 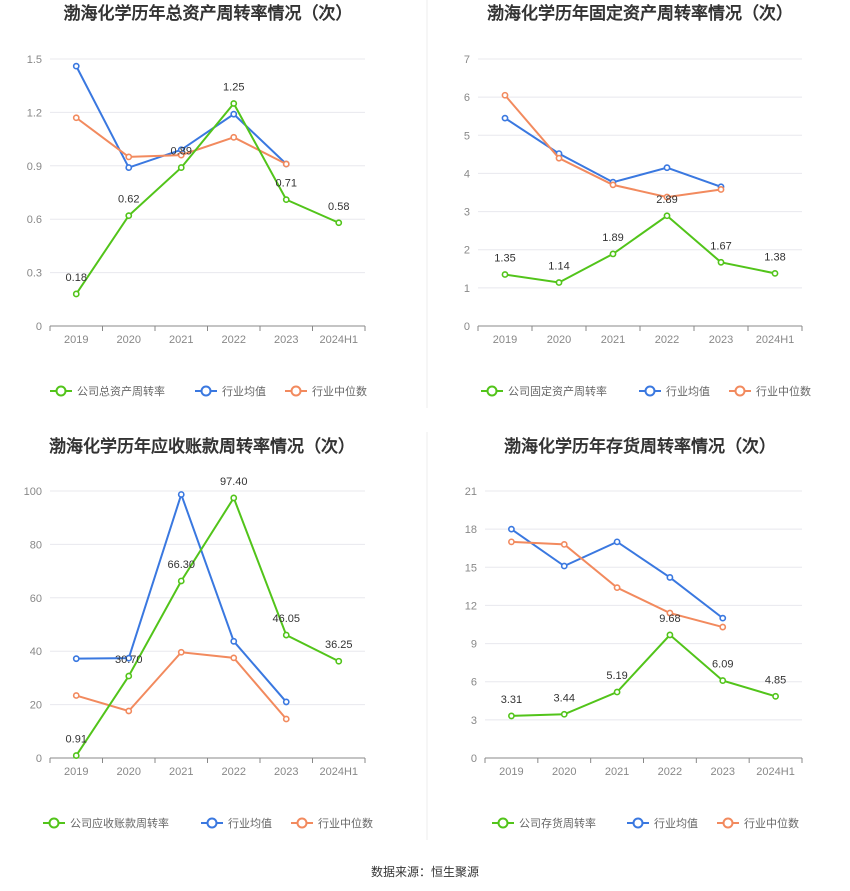 What do you see at coordinates (558, 267) in the screenshot?
I see `data-label: 1.14` at bounding box center [558, 267].